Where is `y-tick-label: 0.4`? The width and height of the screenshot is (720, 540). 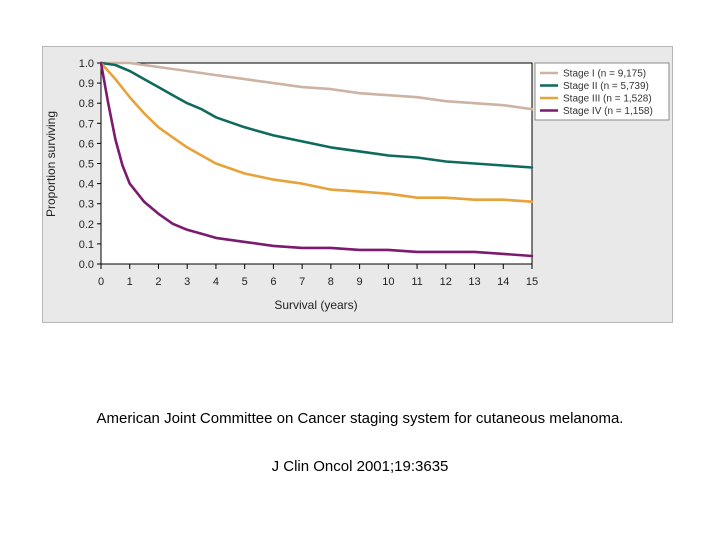 y-tick-label: 0.4 is located at coordinates (86, 185).